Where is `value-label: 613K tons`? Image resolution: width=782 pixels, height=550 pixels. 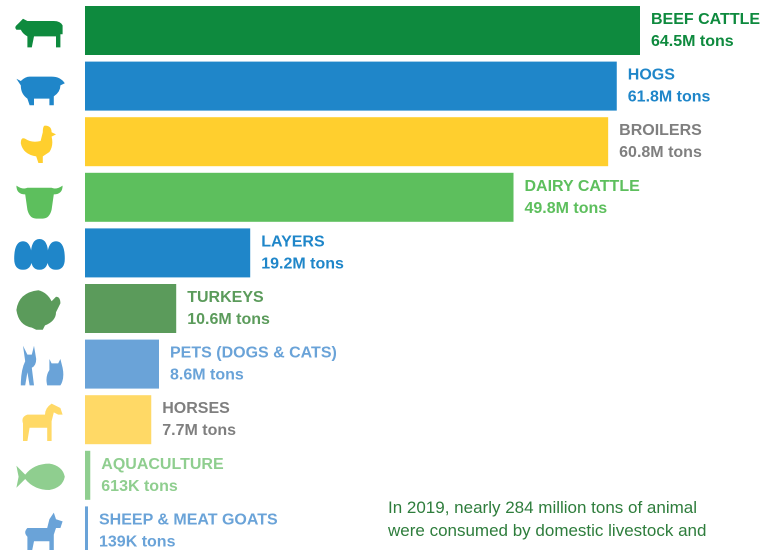
value-label: 613K tons is located at coordinates (139, 486).